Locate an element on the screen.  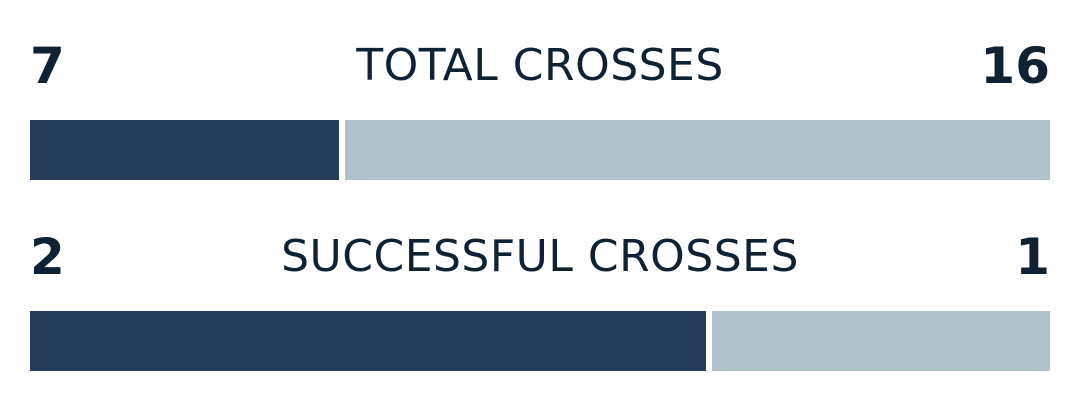
away-value: 16 is located at coordinates (1015, 66).